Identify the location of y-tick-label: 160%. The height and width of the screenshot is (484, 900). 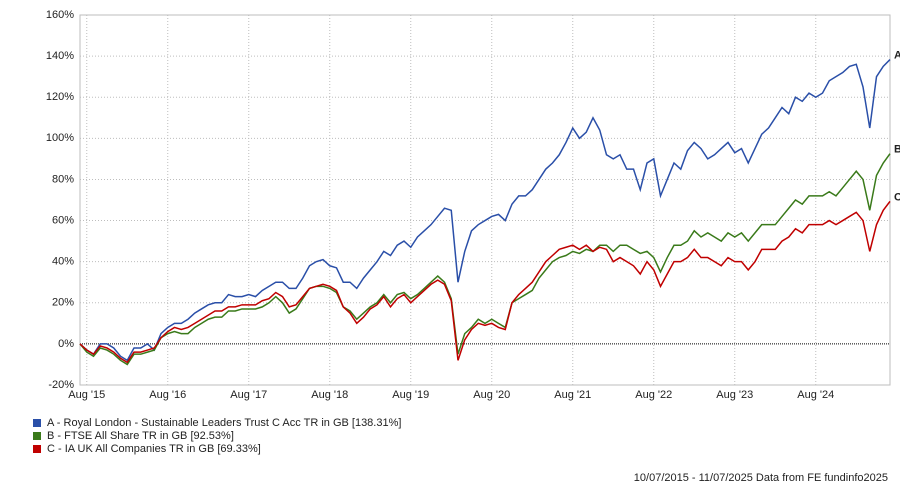
(60, 15).